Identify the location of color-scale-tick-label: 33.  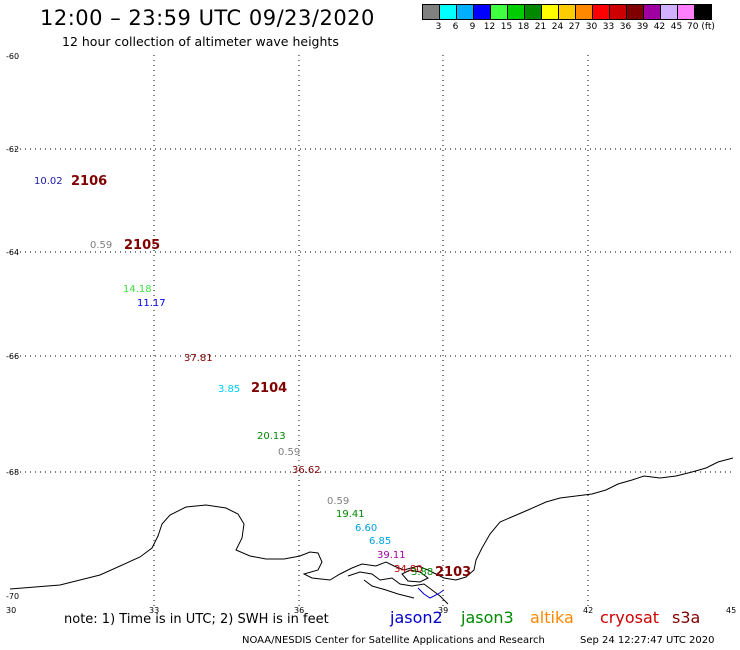
(608, 27).